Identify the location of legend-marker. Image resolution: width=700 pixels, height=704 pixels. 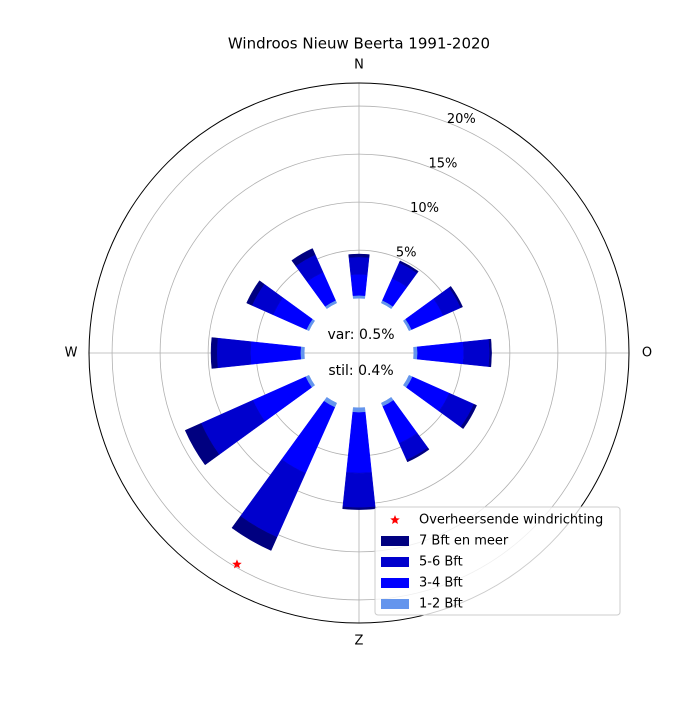
(395, 520).